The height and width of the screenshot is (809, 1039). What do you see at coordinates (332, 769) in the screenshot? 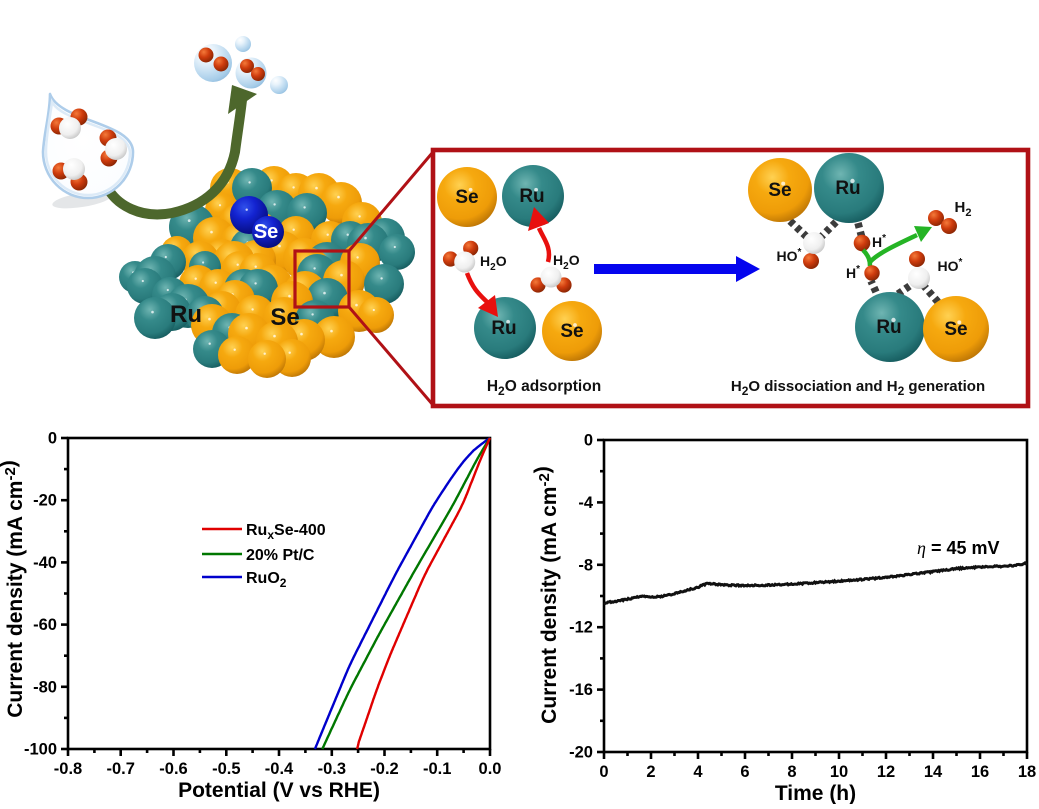
I see `svg-text: -0.3` at bounding box center [332, 769].